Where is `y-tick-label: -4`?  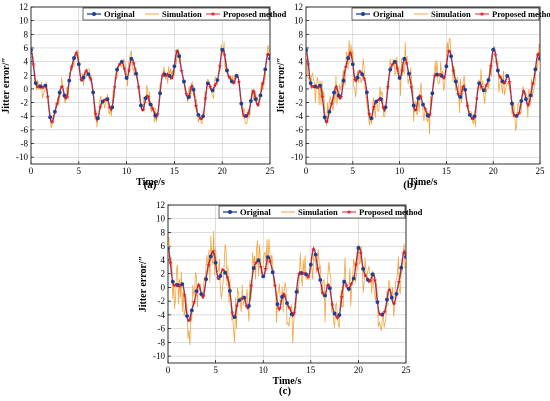 y-tick-label: -4 is located at coordinates (300, 116).